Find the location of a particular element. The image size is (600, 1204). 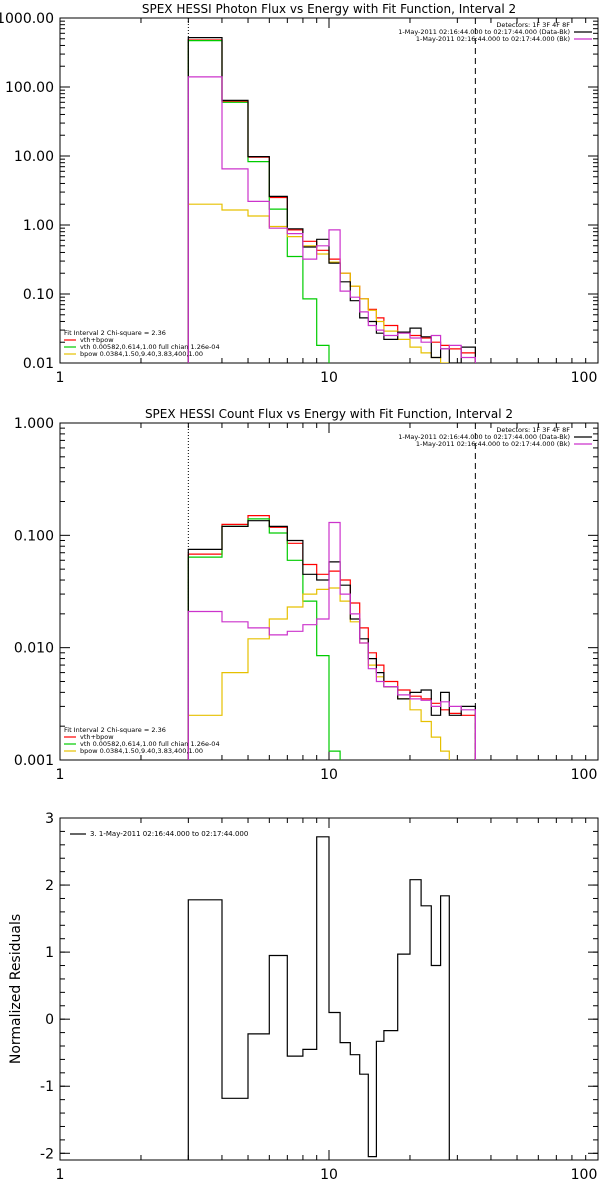

y-tick-label: 1 is located at coordinates (49, 953).